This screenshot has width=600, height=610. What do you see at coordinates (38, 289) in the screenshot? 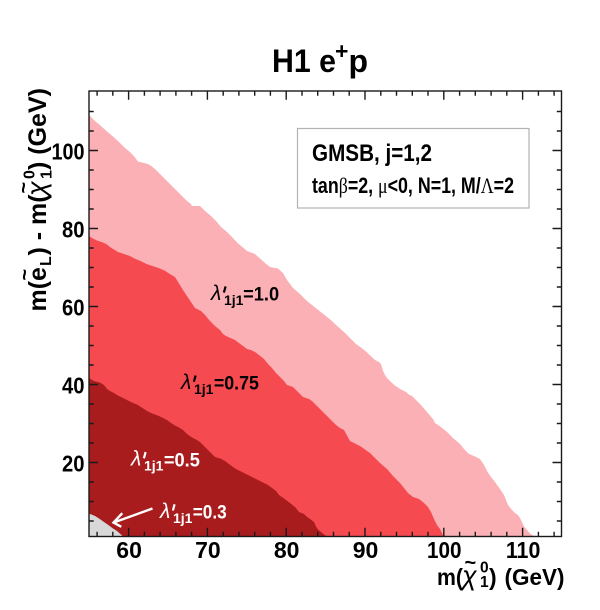
I see `svg-text: m(e` at bounding box center [38, 289].